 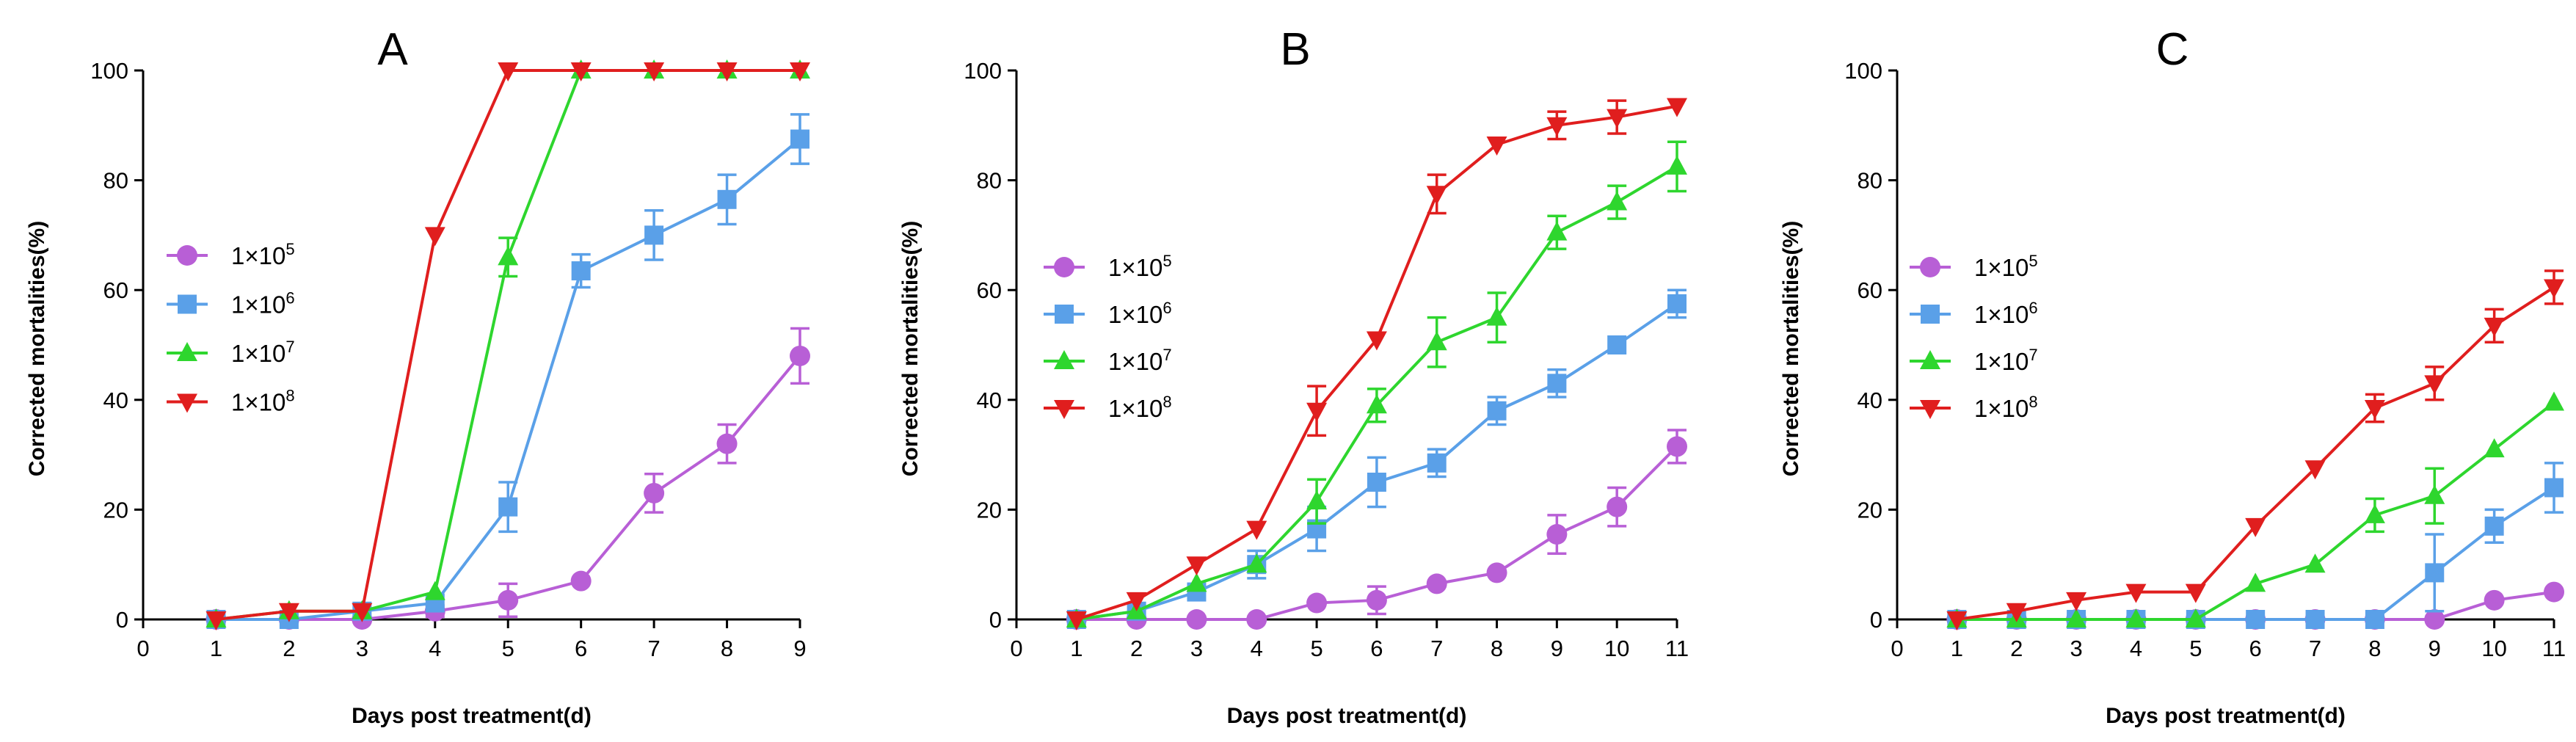 I want to click on panel-label: C, so click(x=2172, y=49).